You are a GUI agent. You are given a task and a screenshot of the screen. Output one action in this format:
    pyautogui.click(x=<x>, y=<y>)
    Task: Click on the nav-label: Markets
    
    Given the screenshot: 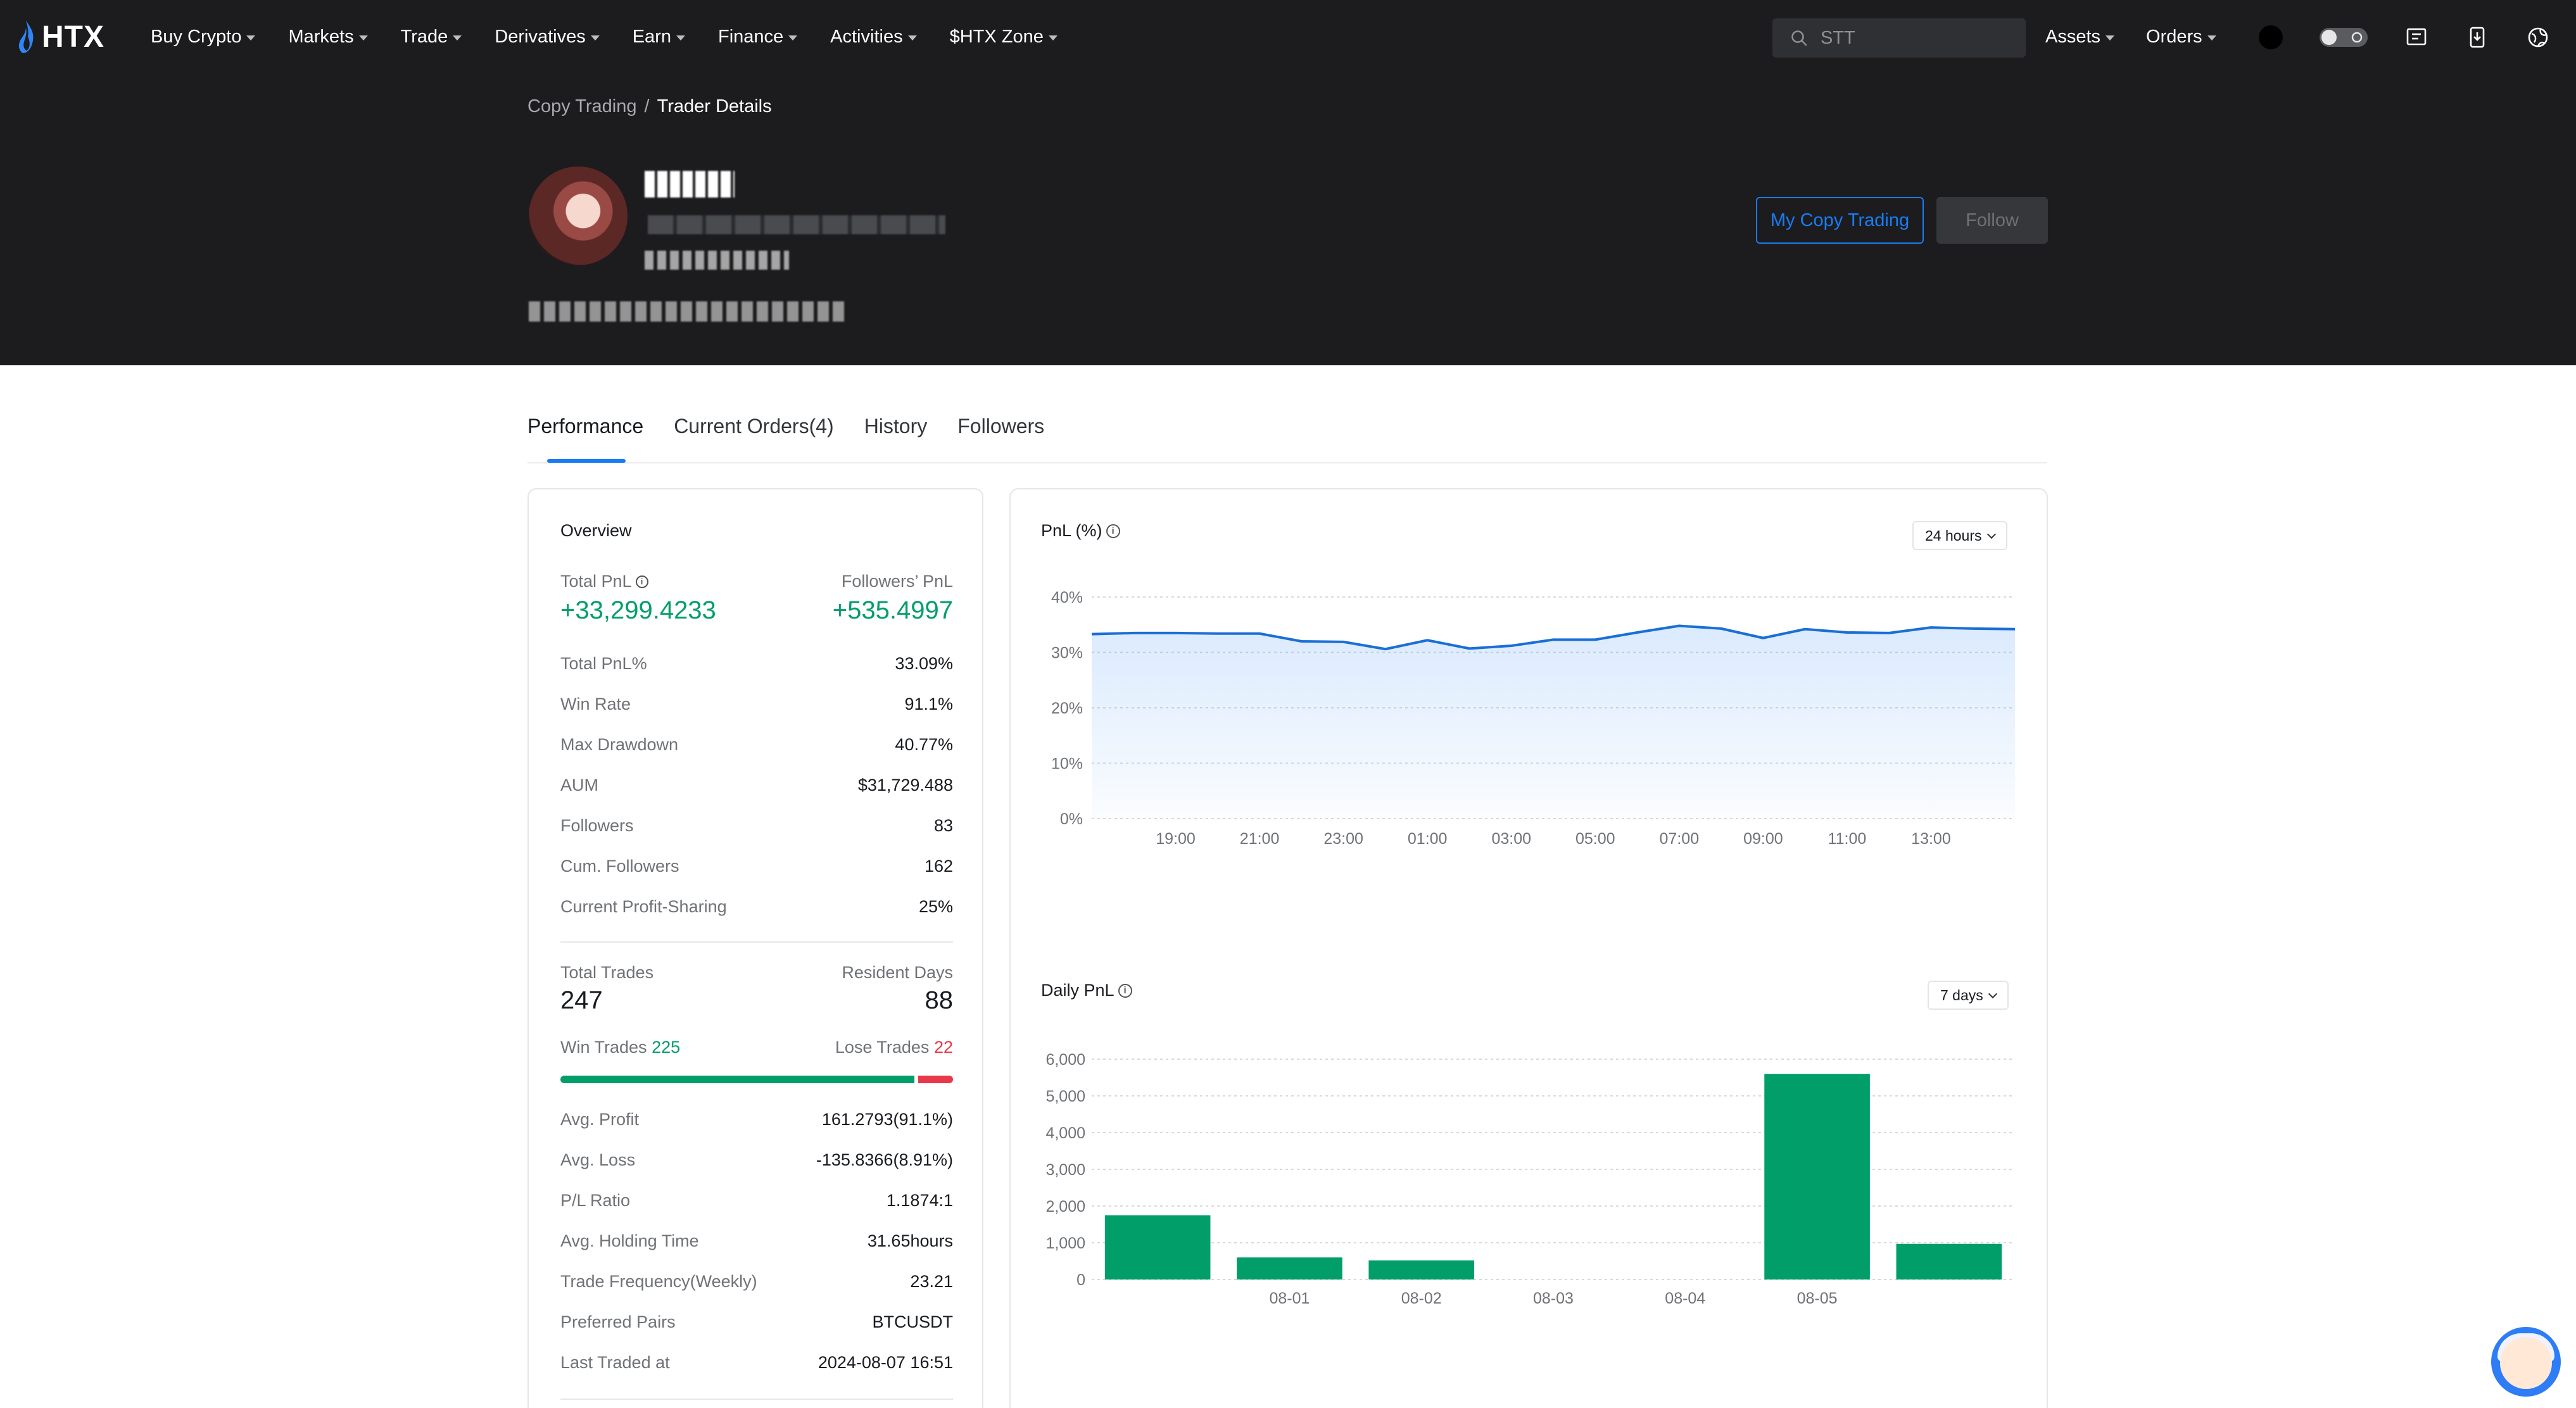 What is the action you would take?
    pyautogui.click(x=321, y=37)
    